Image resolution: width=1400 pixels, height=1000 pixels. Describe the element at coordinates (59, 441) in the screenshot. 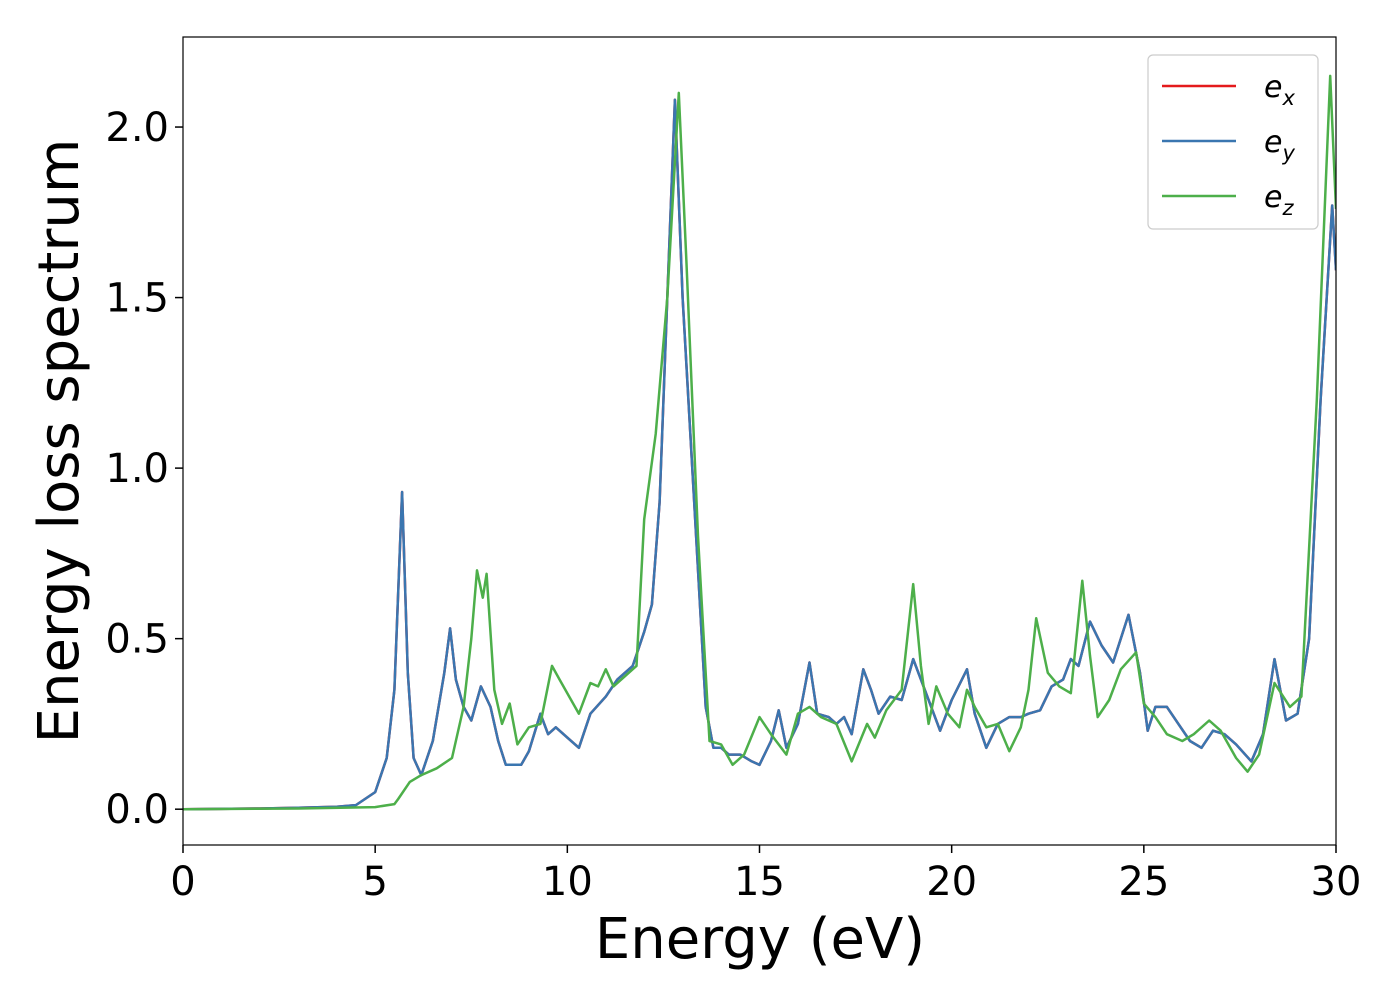

I see `y-axis-label: Energy loss spectrum` at that location.